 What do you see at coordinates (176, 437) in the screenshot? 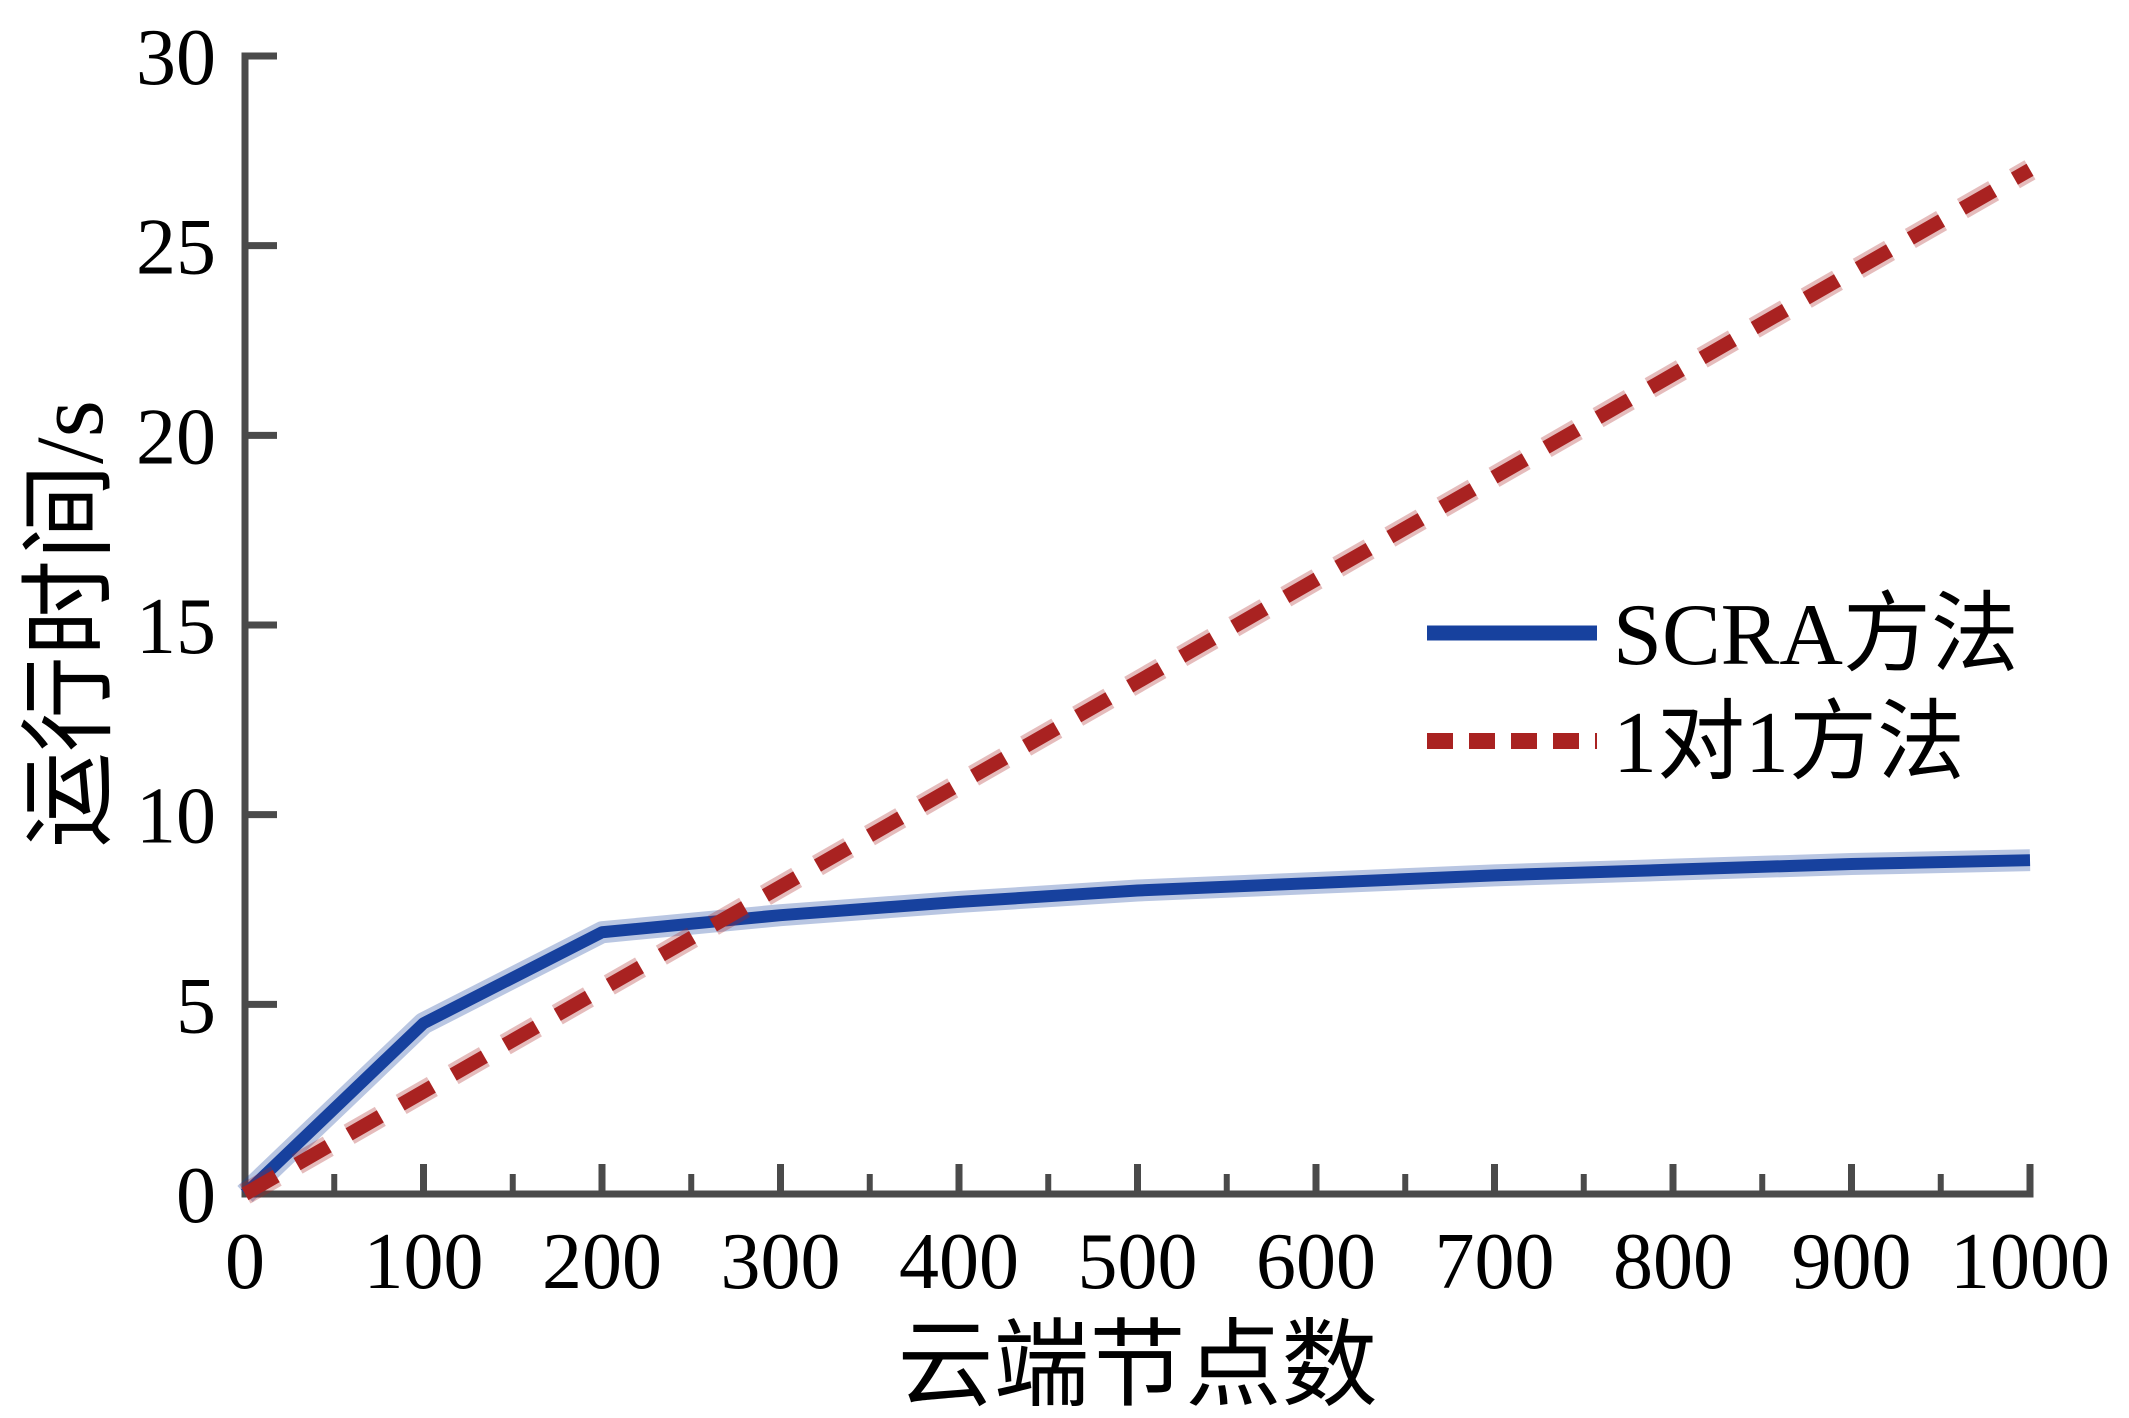
I see `y-tick-label: 20` at bounding box center [176, 437].